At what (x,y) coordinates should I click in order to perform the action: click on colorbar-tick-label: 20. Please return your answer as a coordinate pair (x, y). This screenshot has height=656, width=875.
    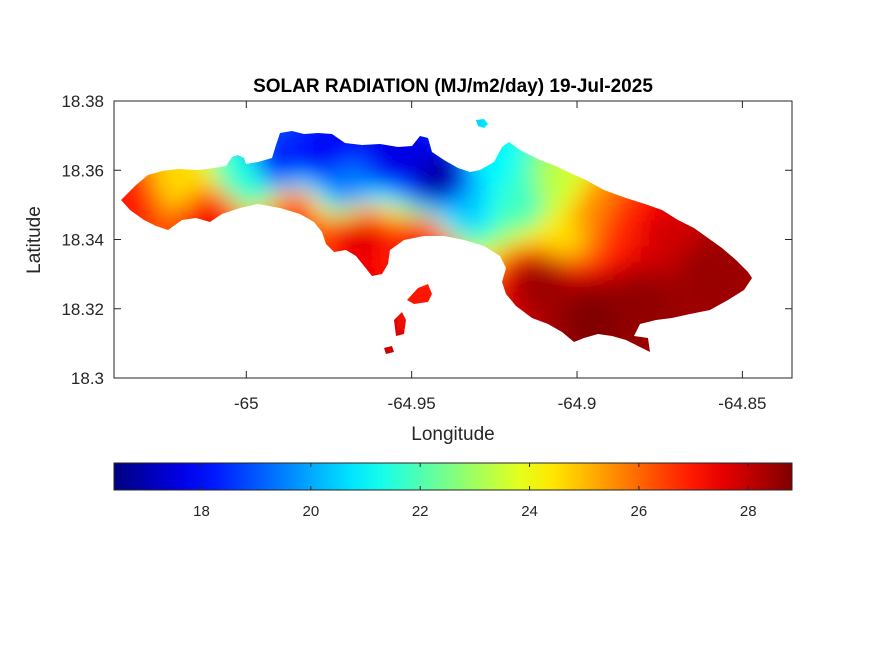
    Looking at the image, I should click on (310, 511).